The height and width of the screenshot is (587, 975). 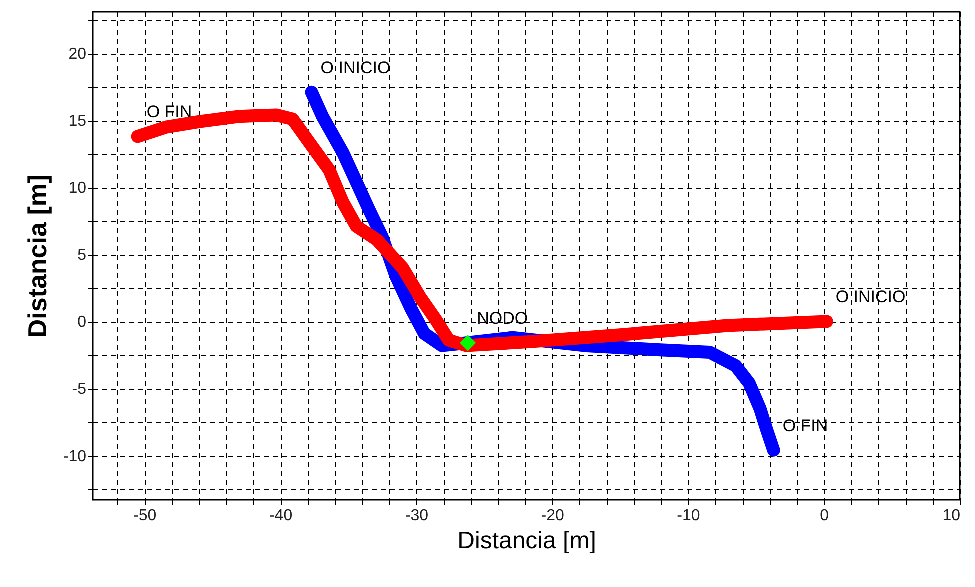 I want to click on x-tick-label: 0, so click(x=825, y=516).